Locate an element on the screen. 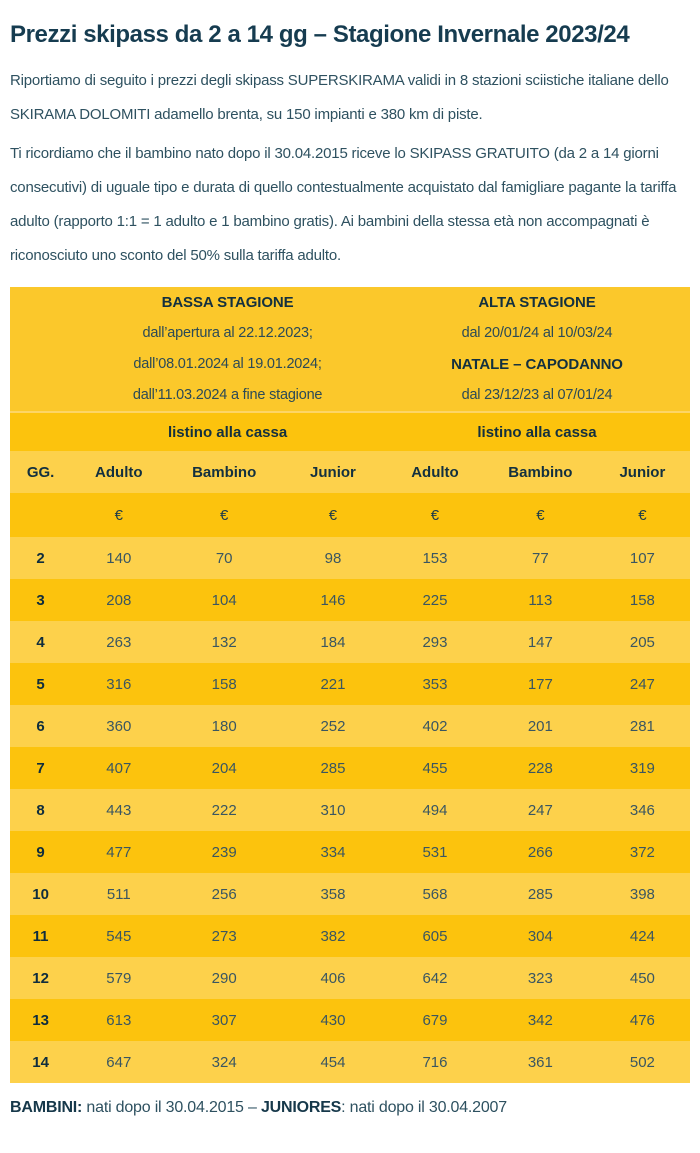 Image resolution: width=700 pixels, height=1153 pixels. price-cell: 304 is located at coordinates (540, 936).